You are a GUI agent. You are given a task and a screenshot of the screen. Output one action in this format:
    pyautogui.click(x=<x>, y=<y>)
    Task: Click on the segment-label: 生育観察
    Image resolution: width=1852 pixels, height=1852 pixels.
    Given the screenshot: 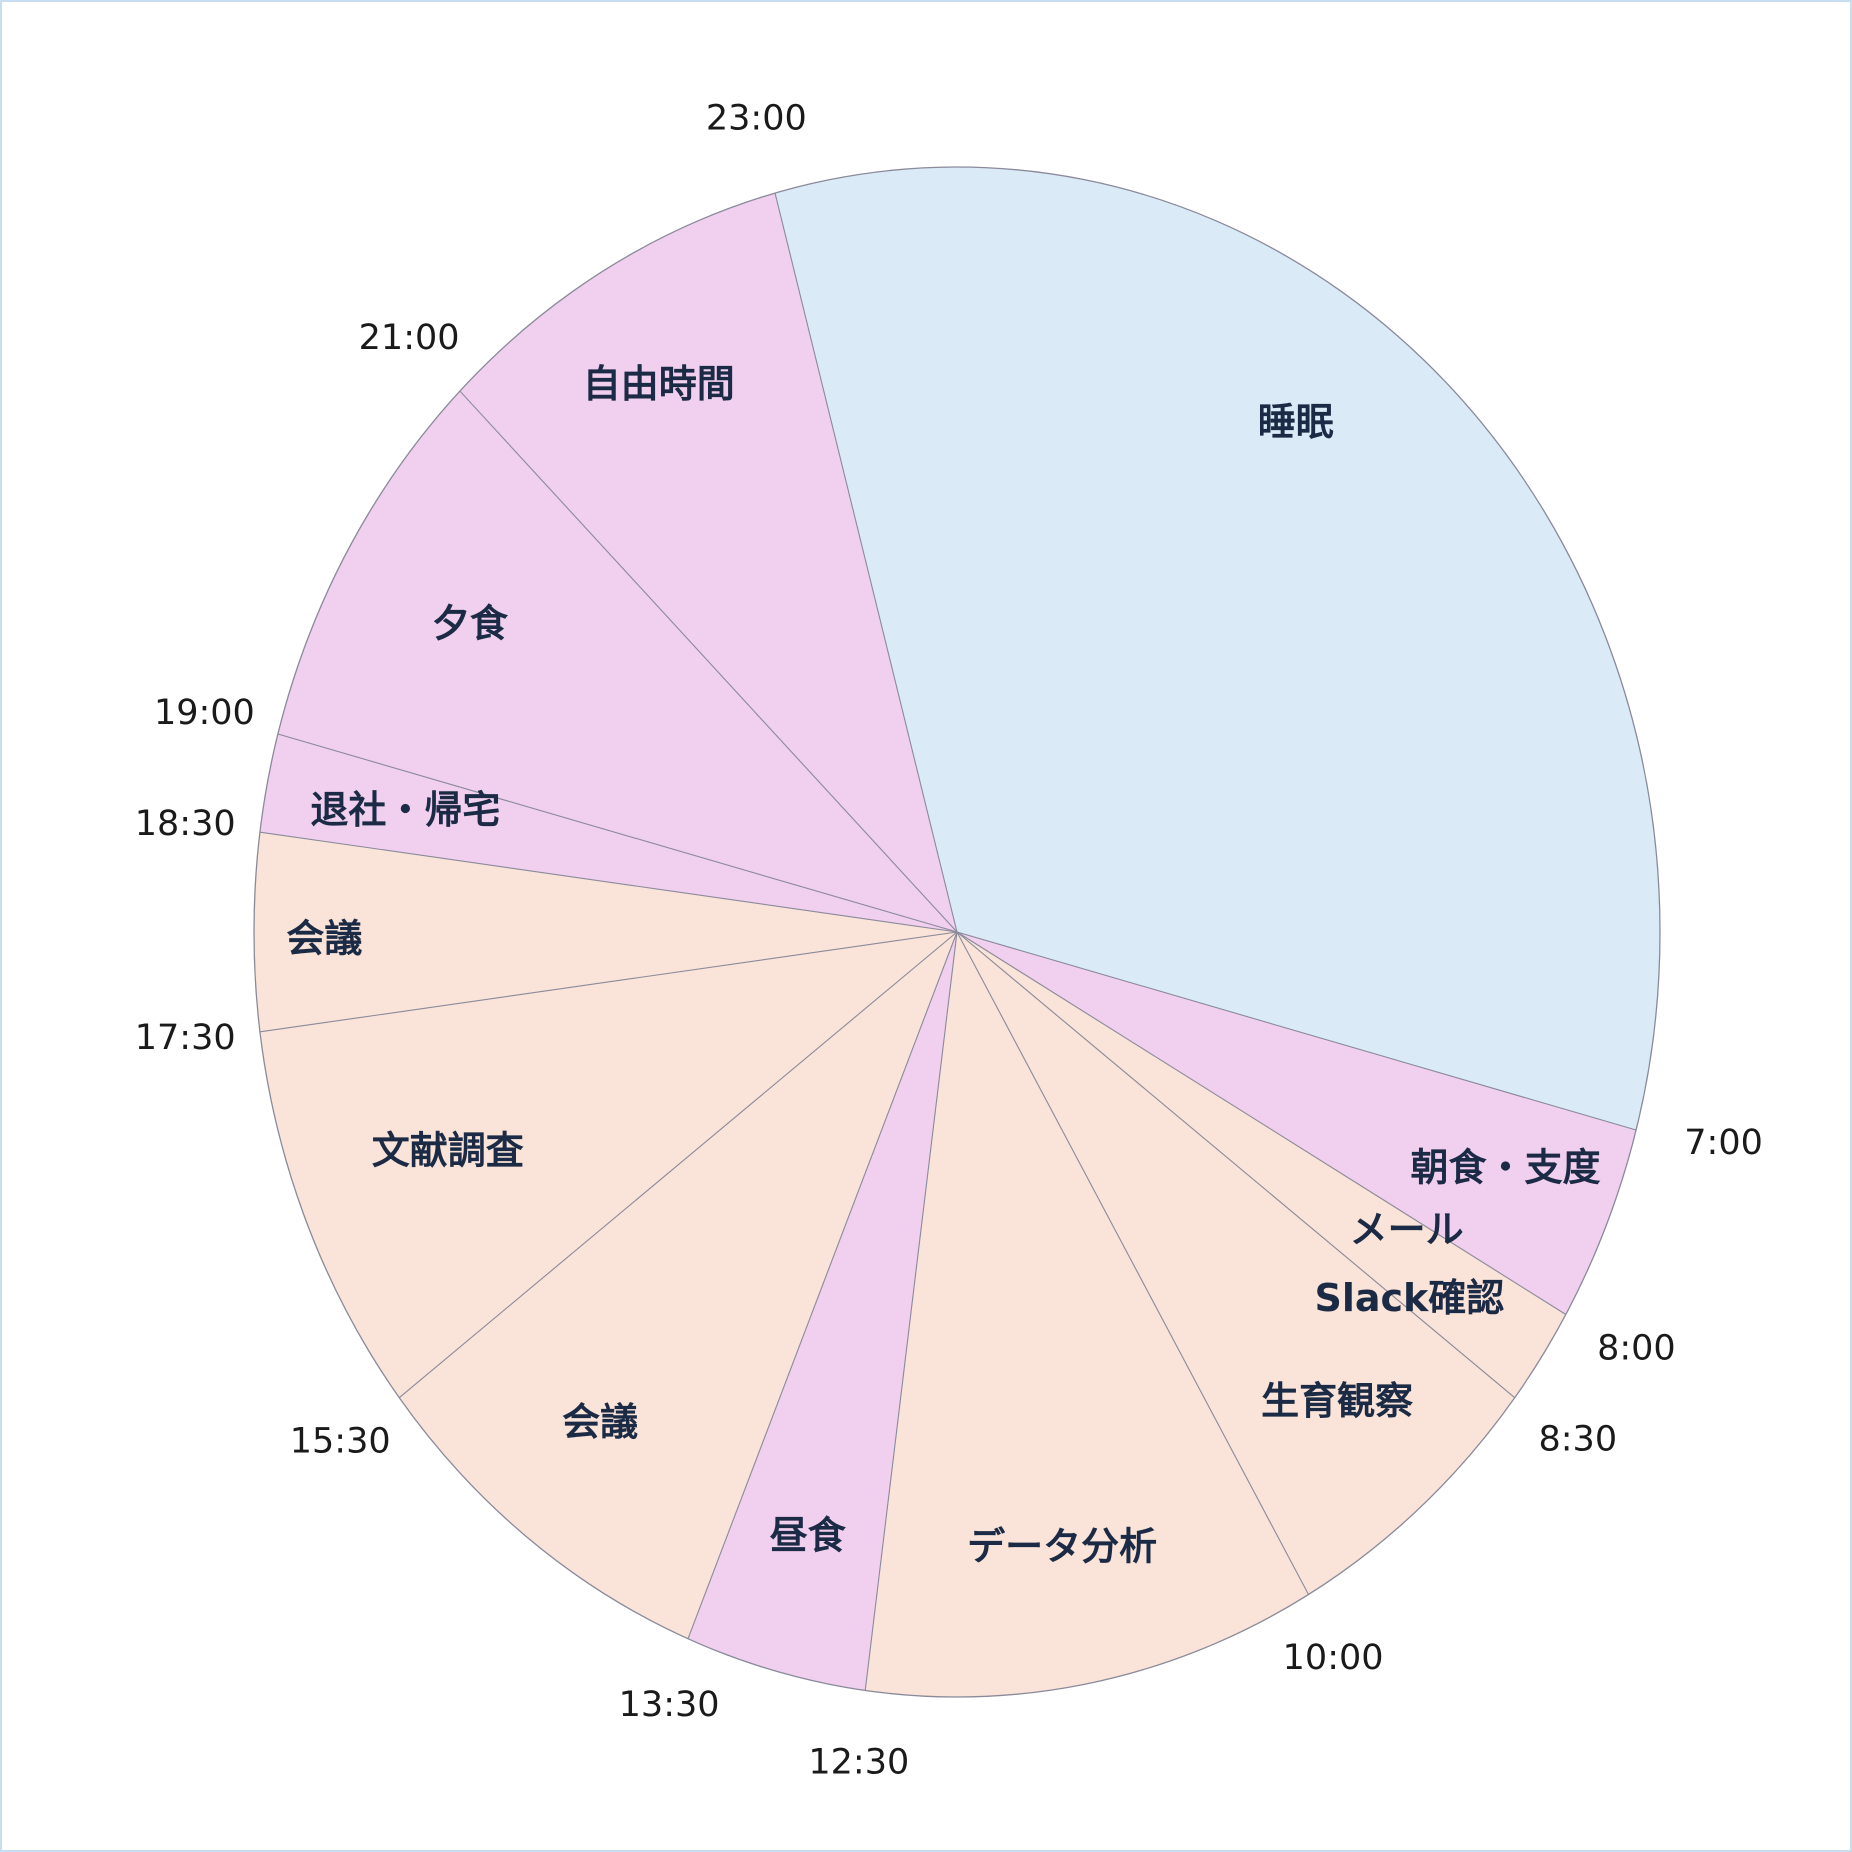 What is the action you would take?
    pyautogui.click(x=1337, y=1401)
    